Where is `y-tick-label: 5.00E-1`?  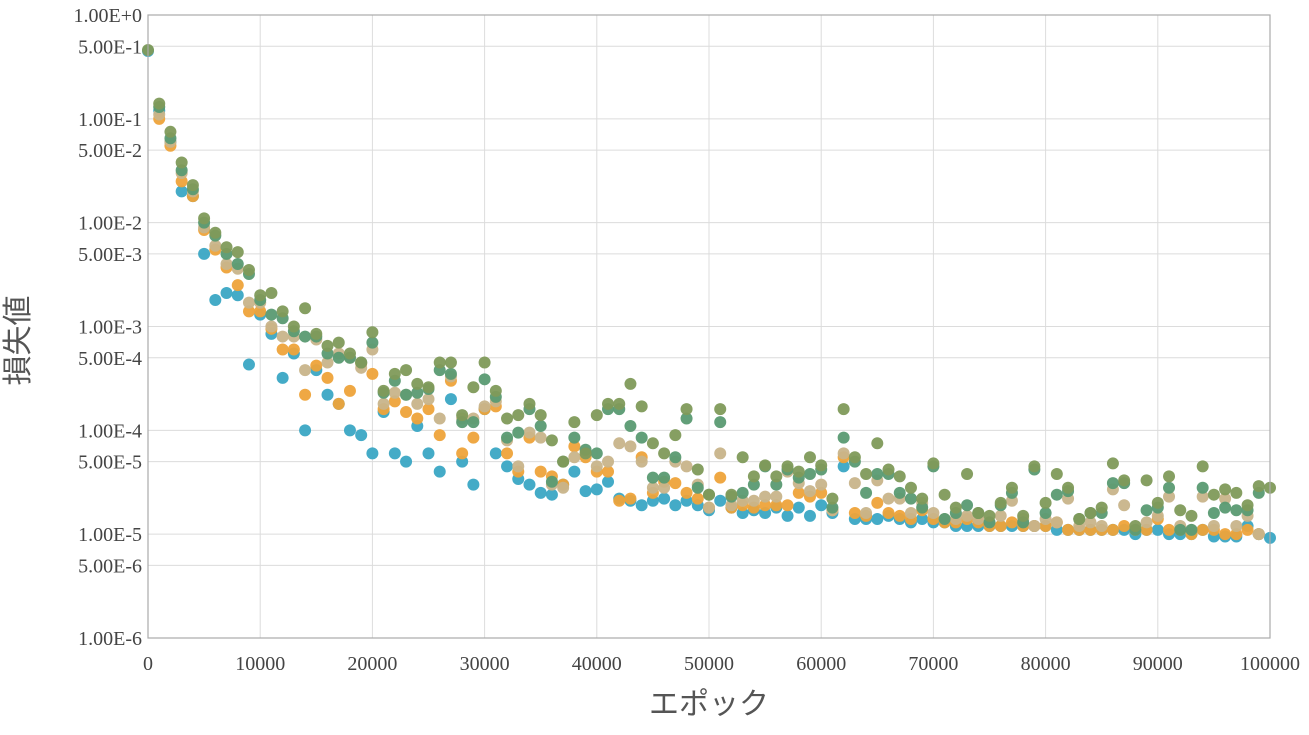 y-tick-label: 5.00E-1 is located at coordinates (110, 47).